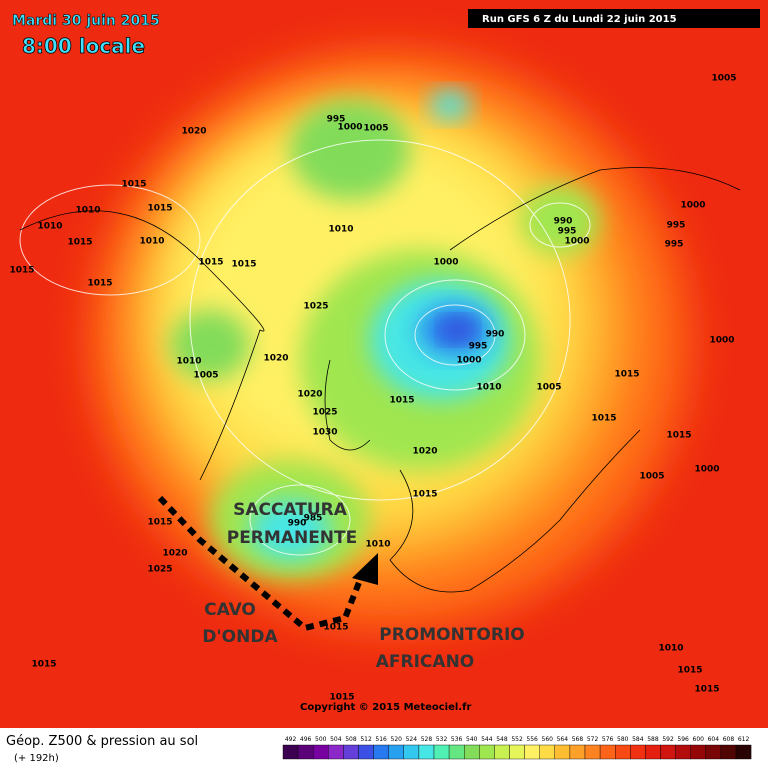 This screenshot has height=768, width=768. Describe the element at coordinates (638, 739) in the screenshot. I see `scale-label: 584` at that location.